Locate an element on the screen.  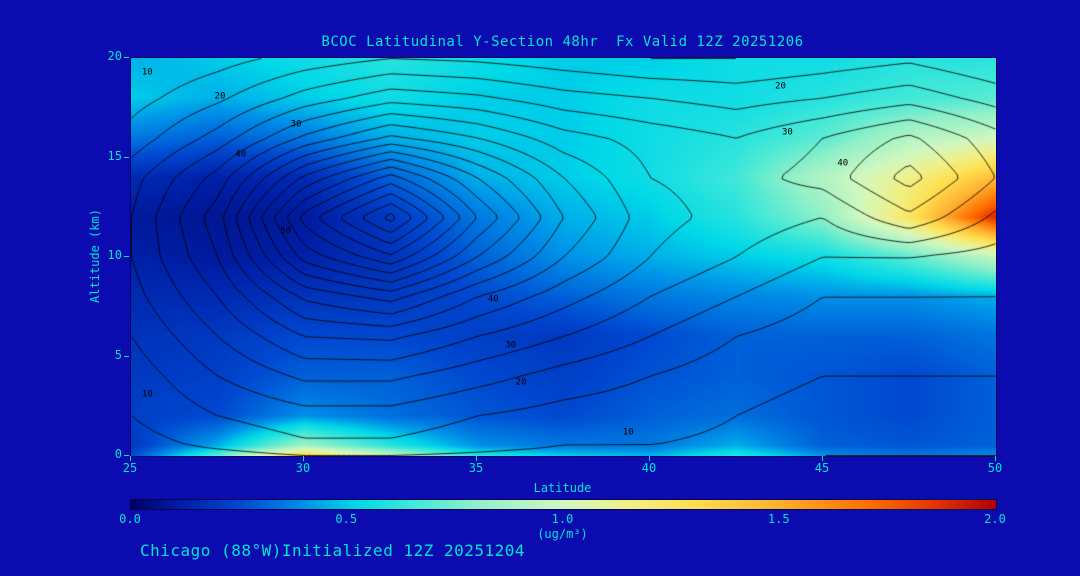
colorbar-unit-label: (ug/m³) is located at coordinates (562, 534).